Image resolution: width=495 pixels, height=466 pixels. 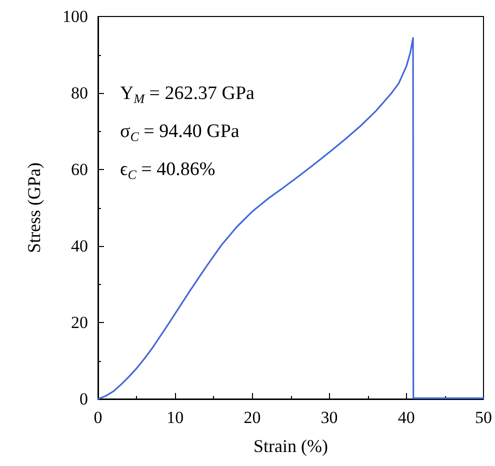 What do you see at coordinates (252, 417) in the screenshot?
I see `x-tick-label: 20` at bounding box center [252, 417].